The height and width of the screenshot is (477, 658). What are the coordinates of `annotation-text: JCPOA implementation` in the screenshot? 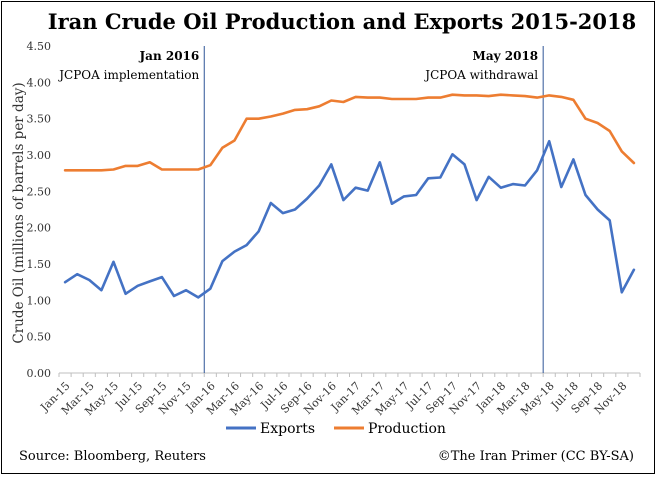 It's located at (128, 75).